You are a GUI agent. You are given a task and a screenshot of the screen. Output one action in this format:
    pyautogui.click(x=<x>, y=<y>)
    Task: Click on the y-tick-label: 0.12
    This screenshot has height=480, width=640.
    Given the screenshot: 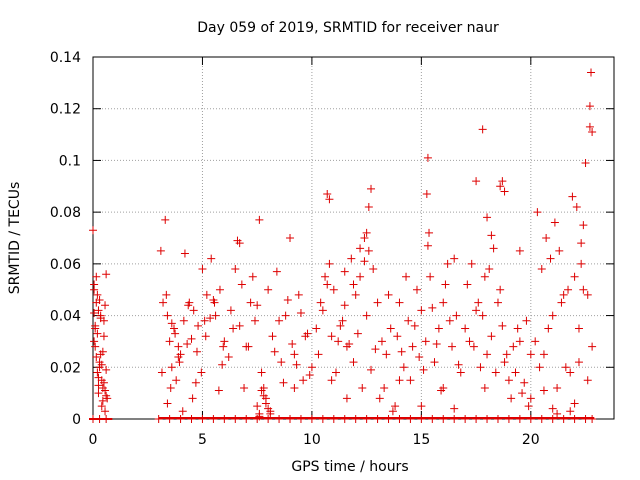 What is the action you would take?
    pyautogui.click(x=65, y=110)
    